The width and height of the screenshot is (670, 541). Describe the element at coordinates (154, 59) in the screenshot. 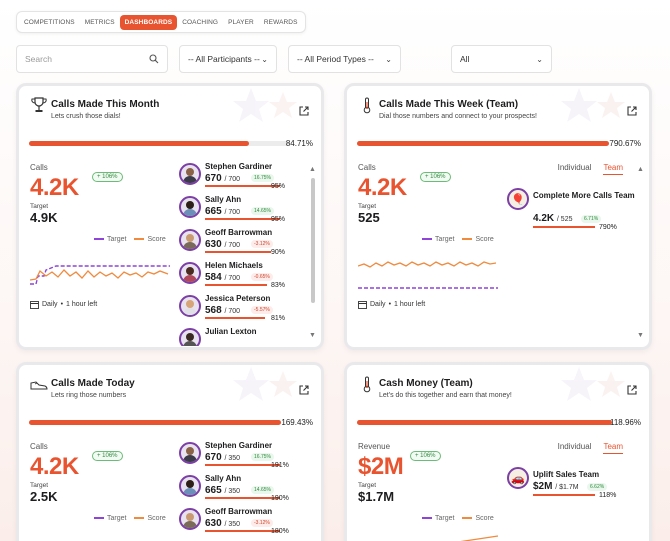

I see `search-icon` at that location.